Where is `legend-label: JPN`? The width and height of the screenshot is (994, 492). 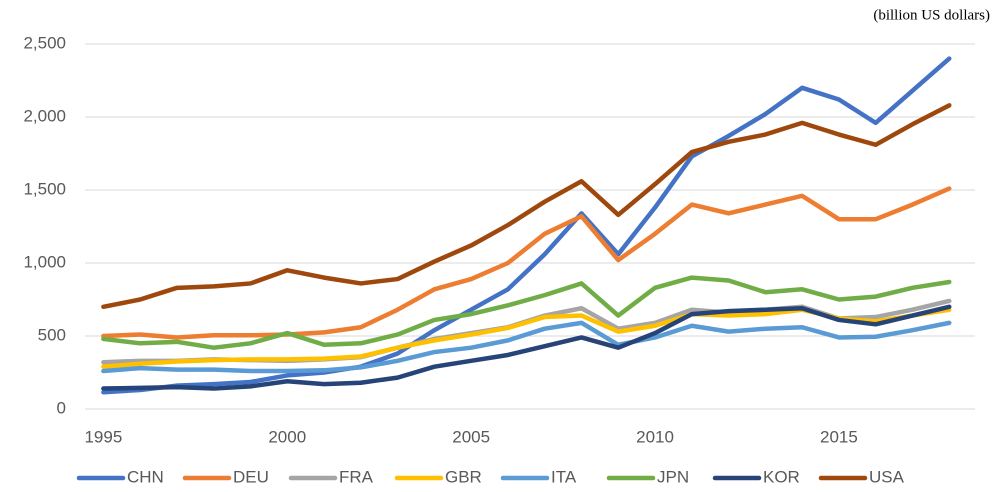 legend-label: JPN is located at coordinates (673, 476).